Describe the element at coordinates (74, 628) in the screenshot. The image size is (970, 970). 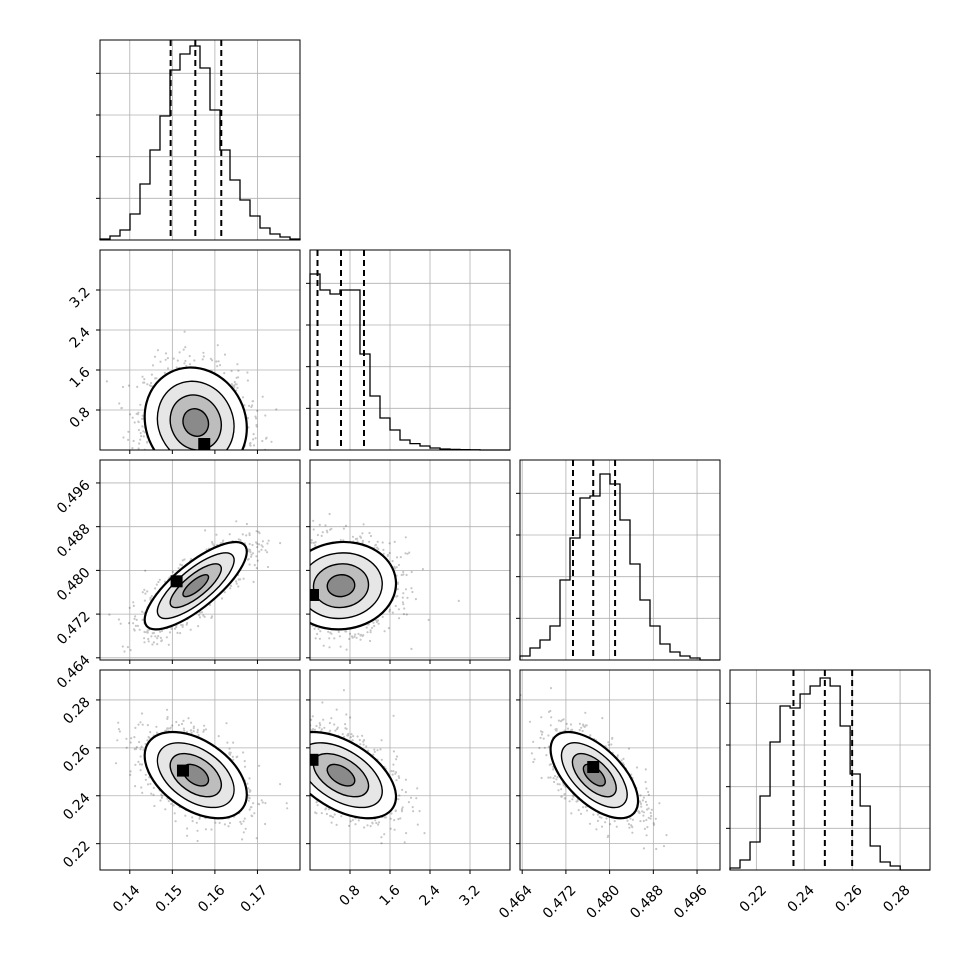
I see `y-tick-label: 0.472` at that location.